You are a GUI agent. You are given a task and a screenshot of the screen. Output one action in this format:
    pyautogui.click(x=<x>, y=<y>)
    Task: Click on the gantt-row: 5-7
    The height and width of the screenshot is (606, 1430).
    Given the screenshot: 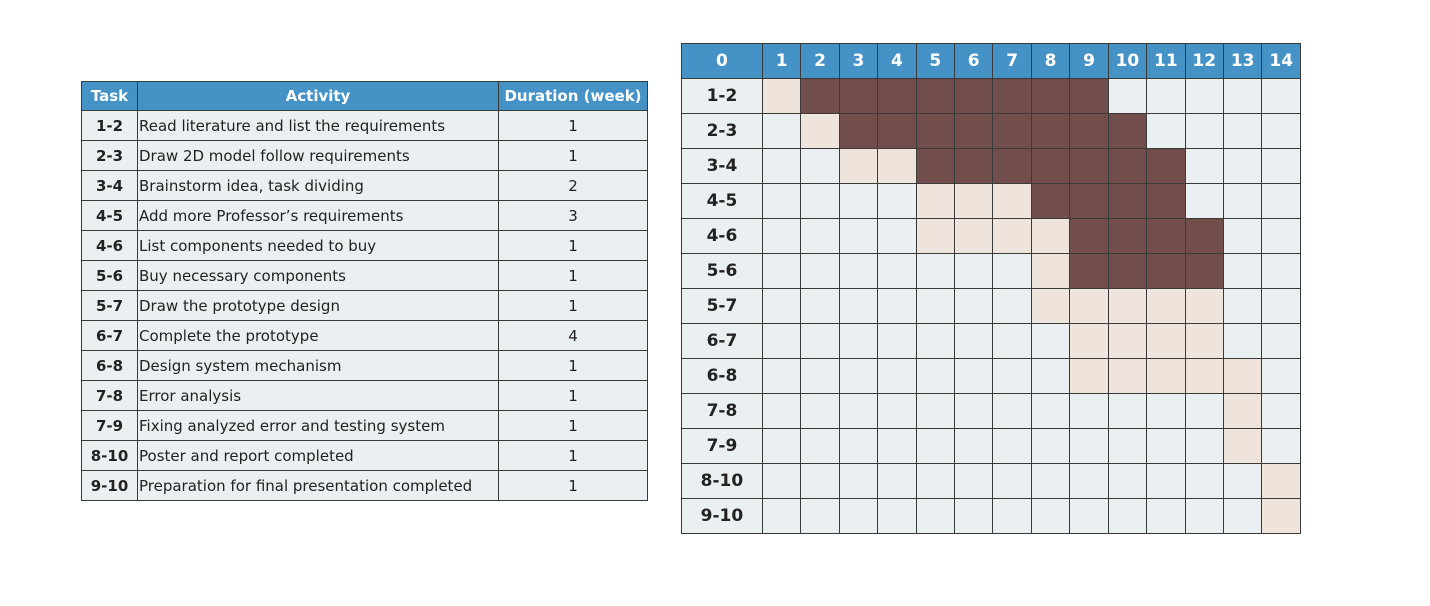 What is the action you would take?
    pyautogui.click(x=991, y=306)
    